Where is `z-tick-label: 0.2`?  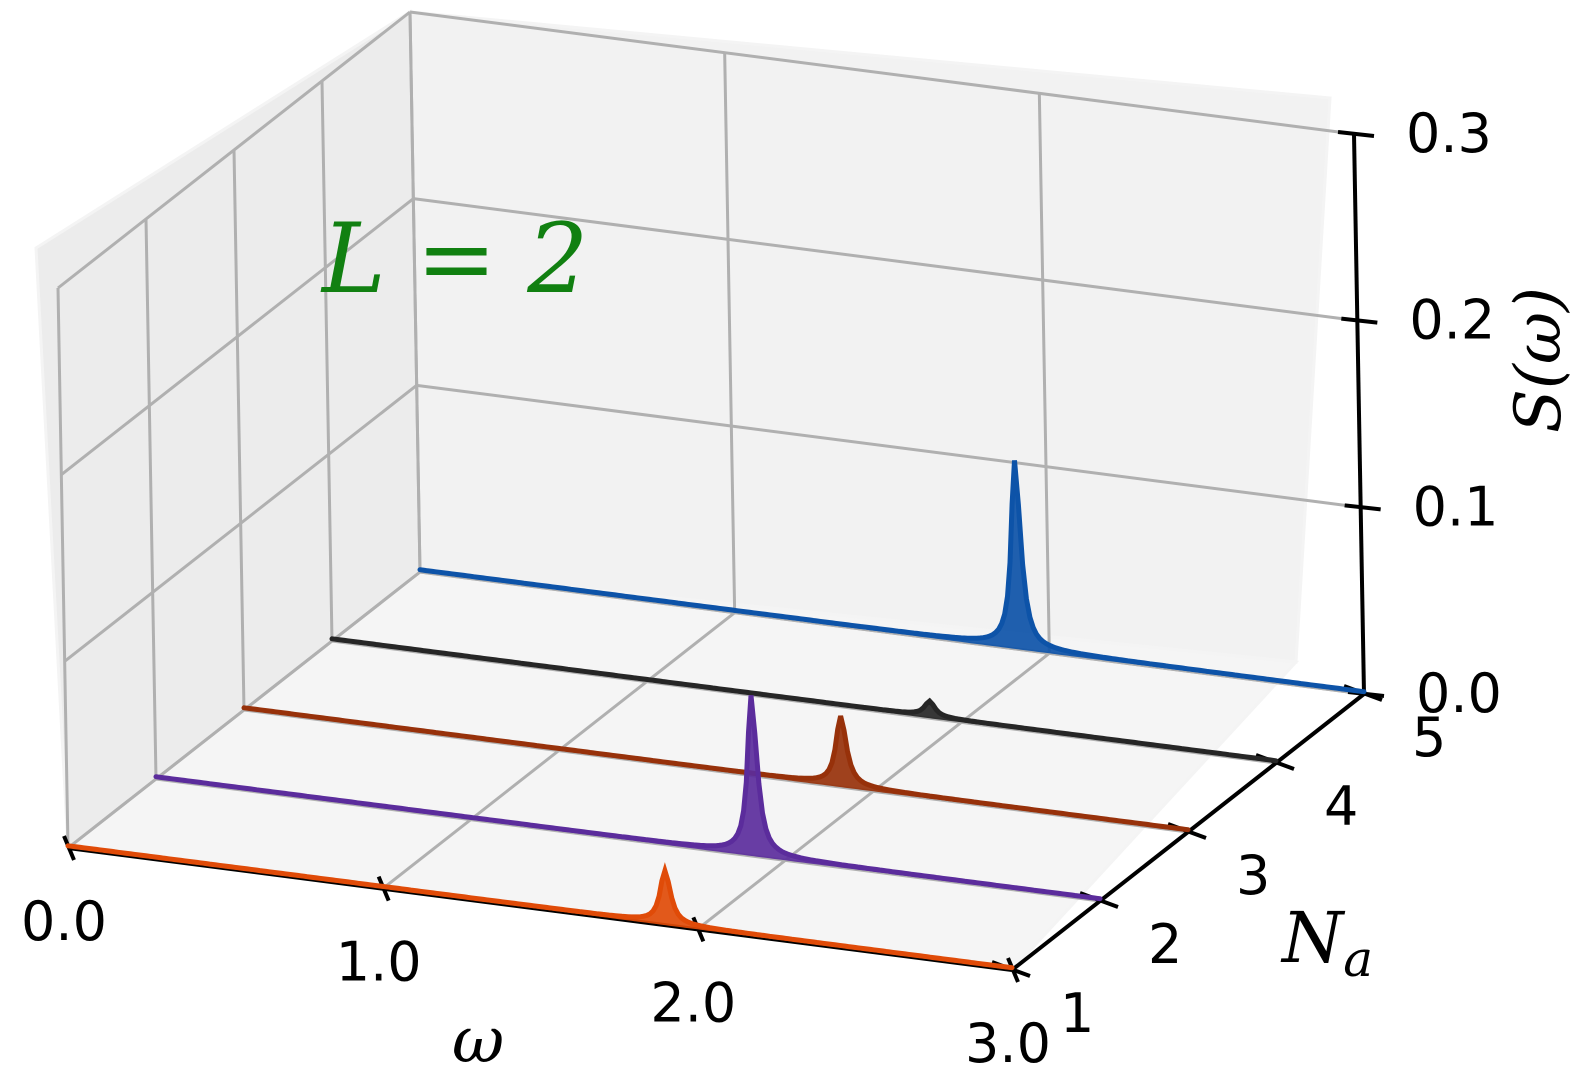 z-tick-label: 0.2 is located at coordinates (1452, 320).